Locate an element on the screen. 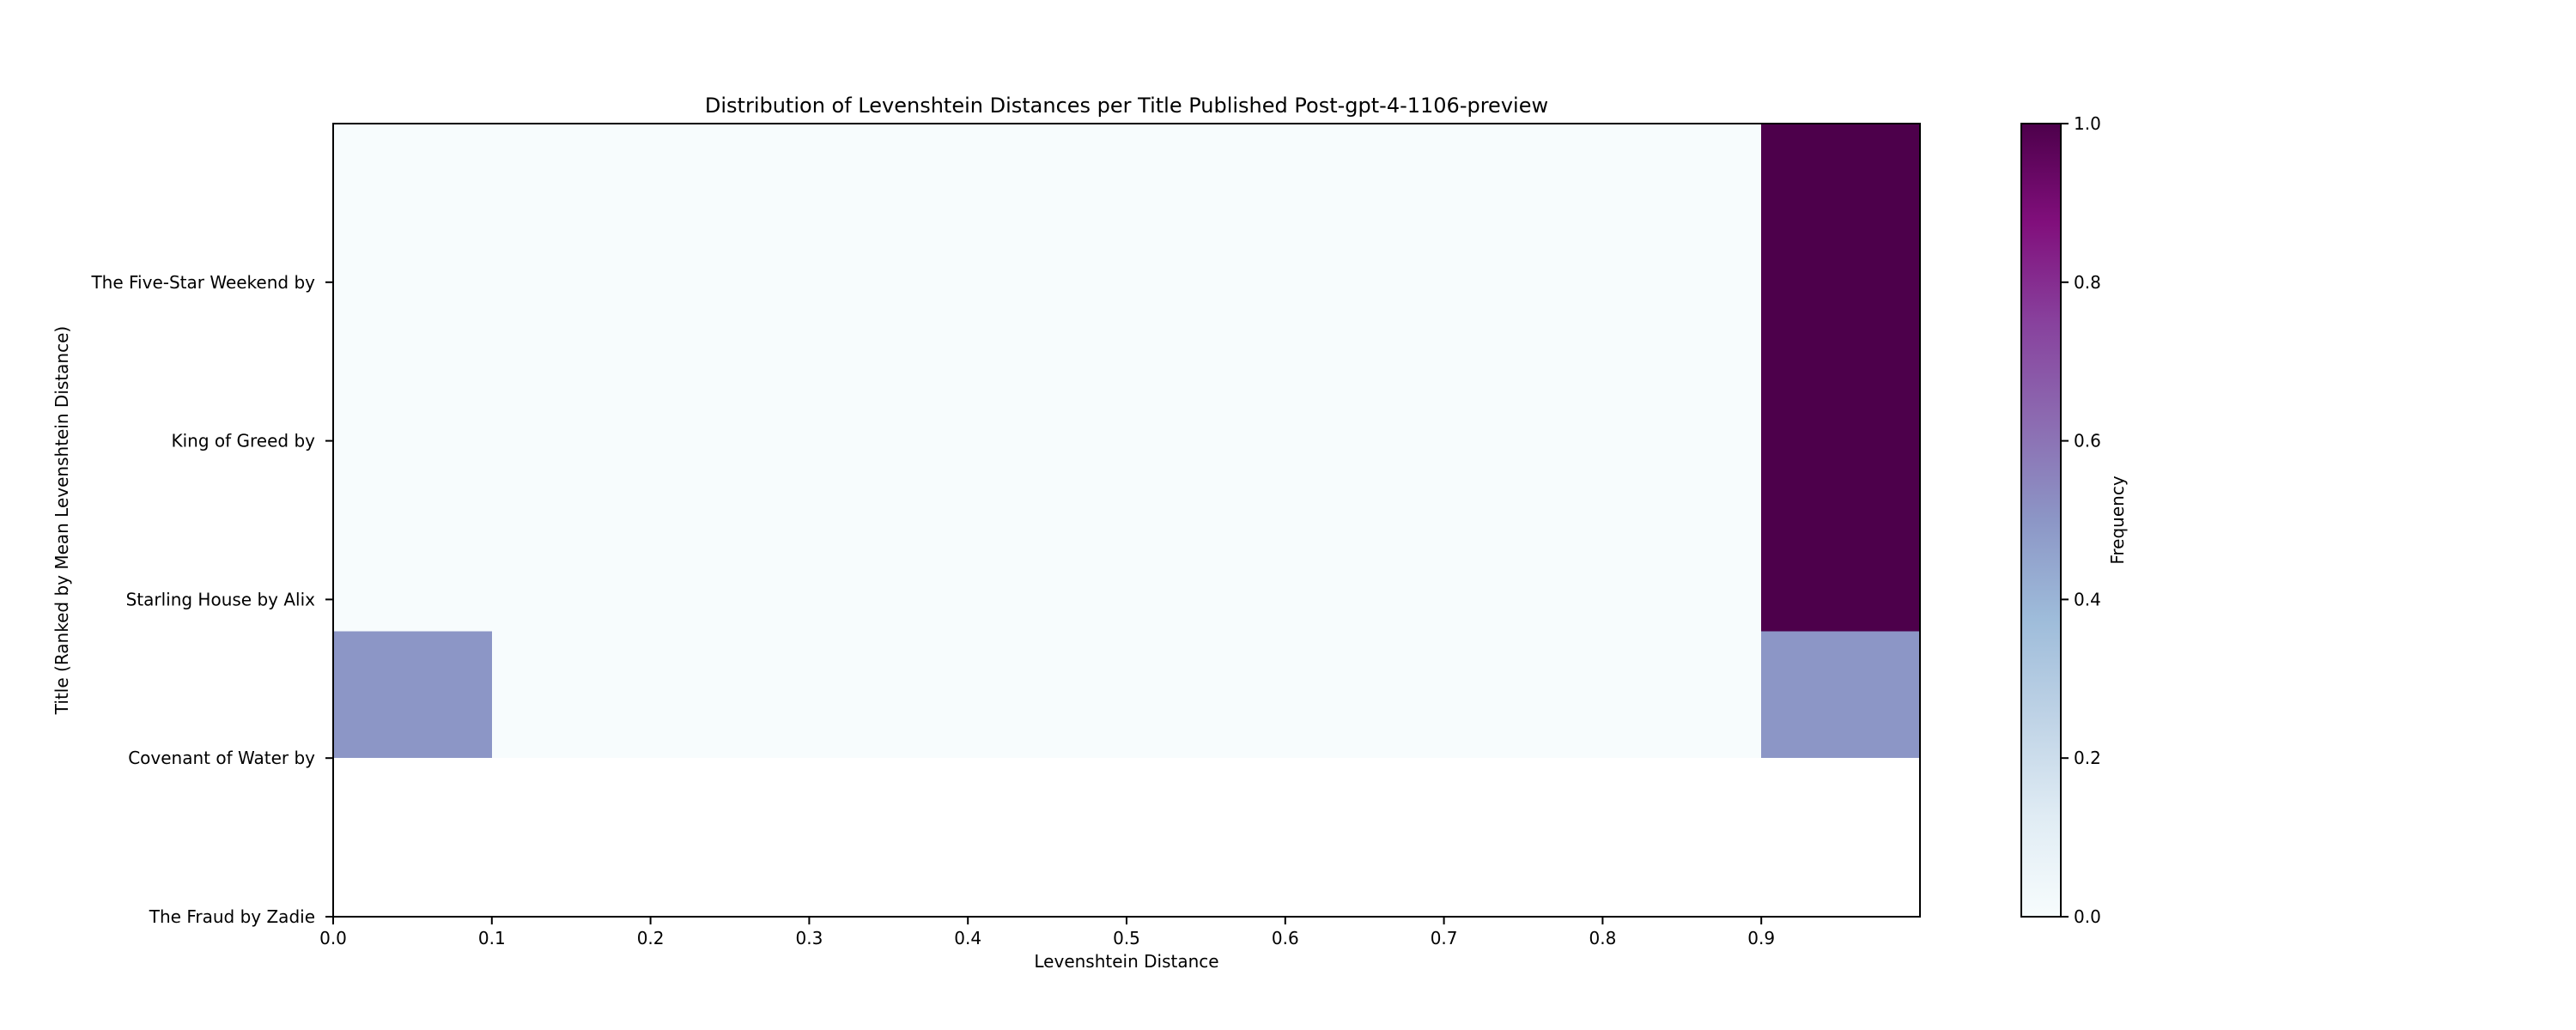 This screenshot has height=1030, width=2576. x-tick-label: 0.6 is located at coordinates (1286, 938).